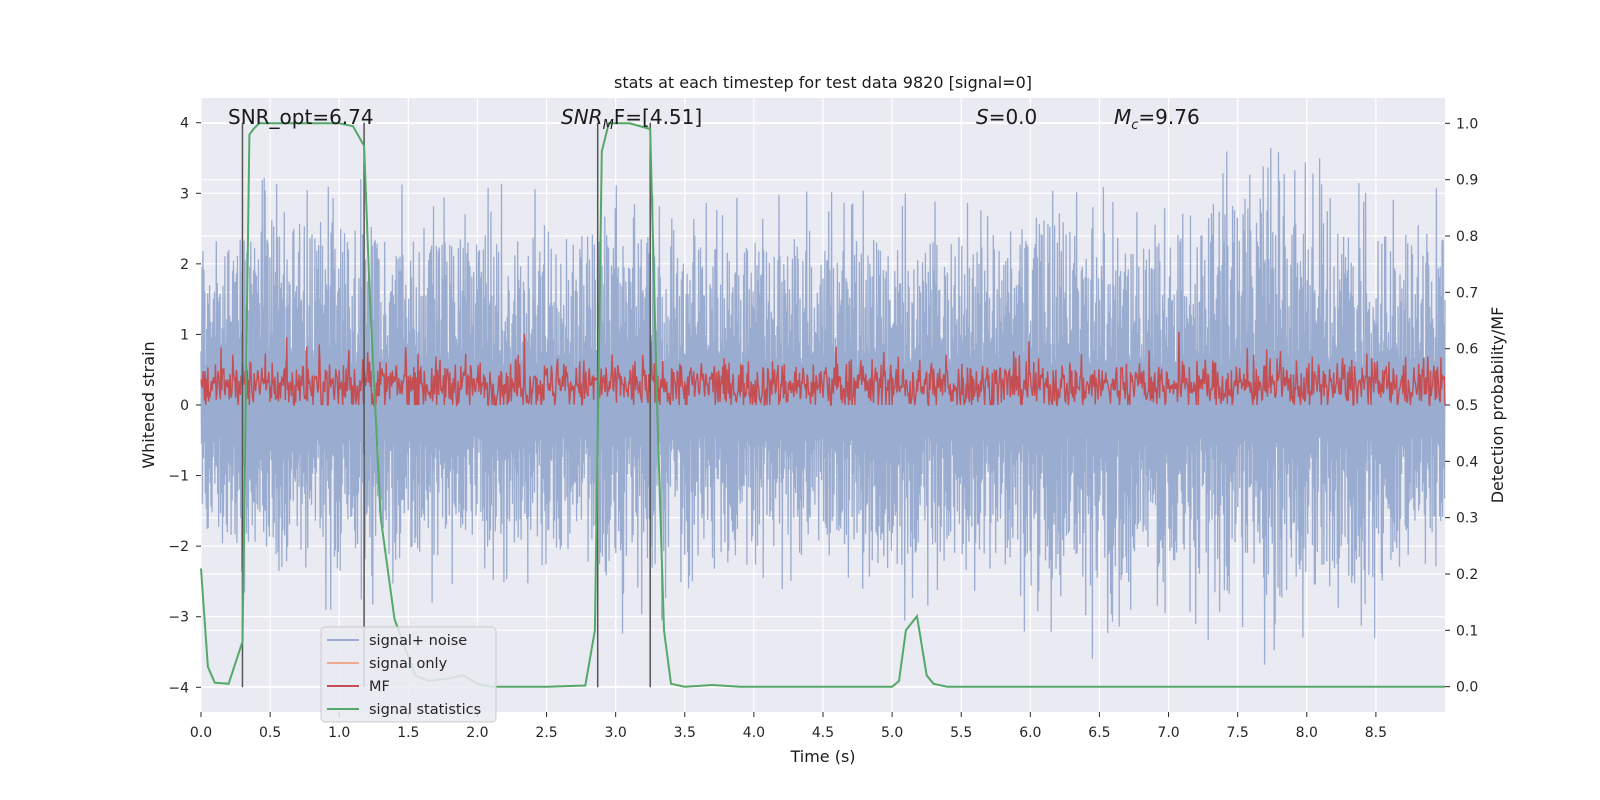 This screenshot has width=1600, height=800. What do you see at coordinates (301, 117) in the screenshot?
I see `annotation-snr-opt: SNR_opt=6.74` at bounding box center [301, 117].